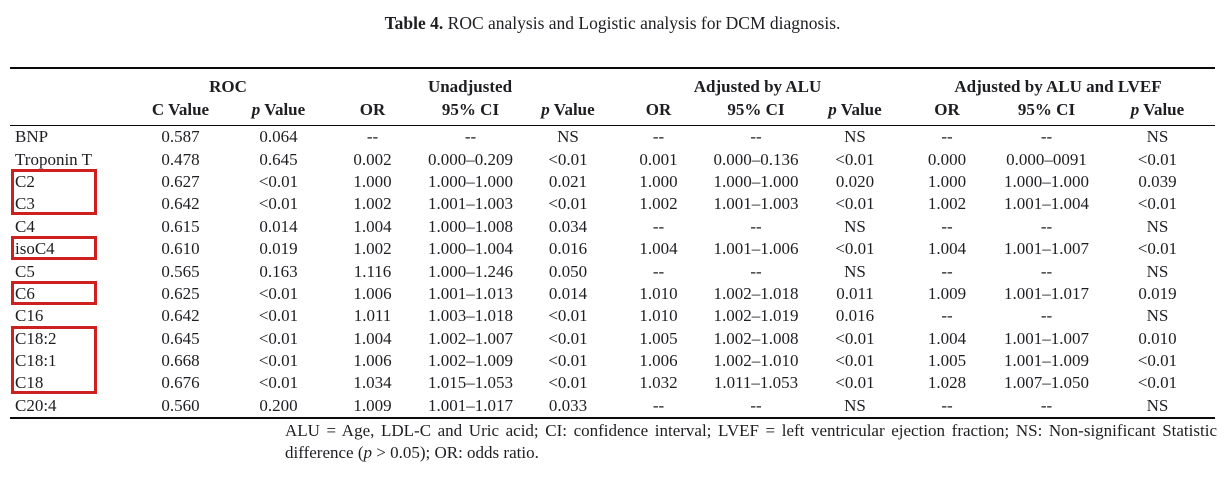 This screenshot has height=484, width=1225. What do you see at coordinates (36, 361) in the screenshot?
I see `row-label: C18:1` at bounding box center [36, 361].